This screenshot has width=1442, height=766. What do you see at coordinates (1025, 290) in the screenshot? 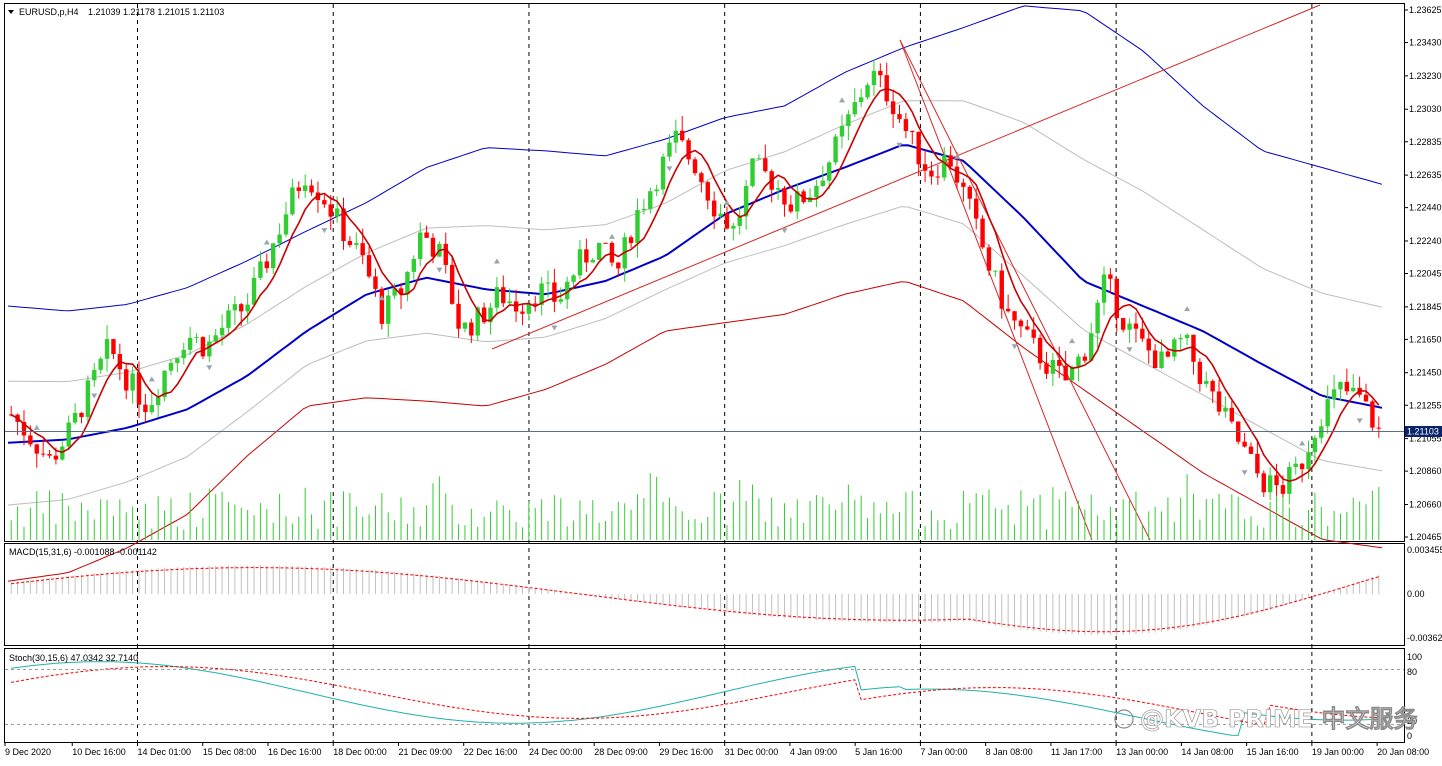
I see `trend-line` at bounding box center [1025, 290].